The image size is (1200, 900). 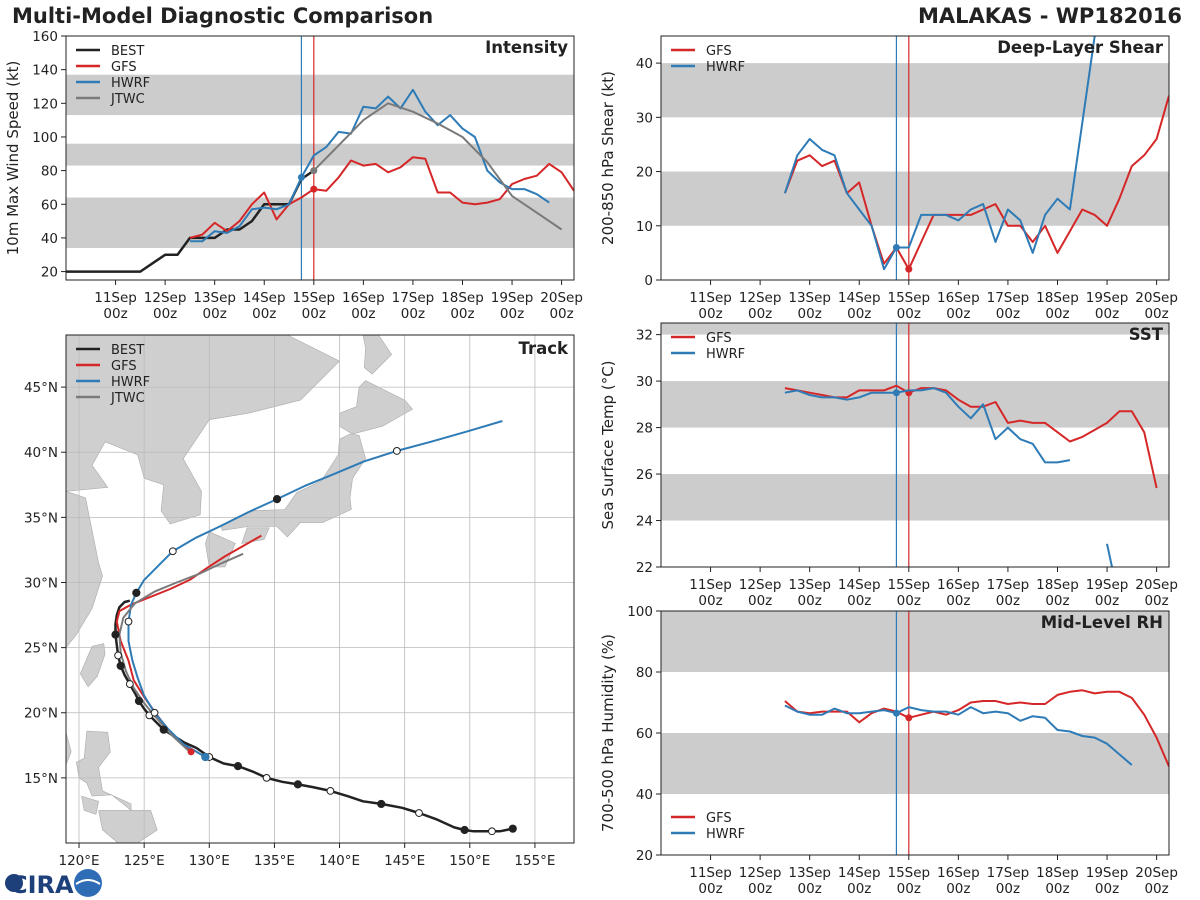 I want to click on intensity-ytick-label: 60, so click(x=49, y=205).